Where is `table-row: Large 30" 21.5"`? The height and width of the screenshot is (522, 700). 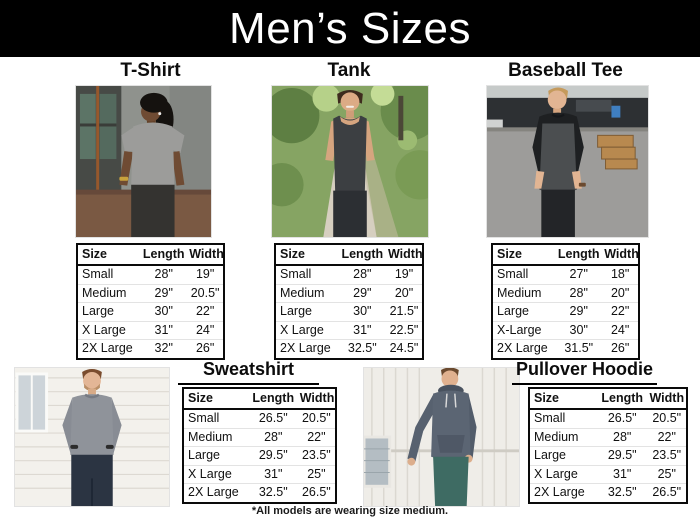 table-row: Large 30" 21.5" is located at coordinates (349, 311).